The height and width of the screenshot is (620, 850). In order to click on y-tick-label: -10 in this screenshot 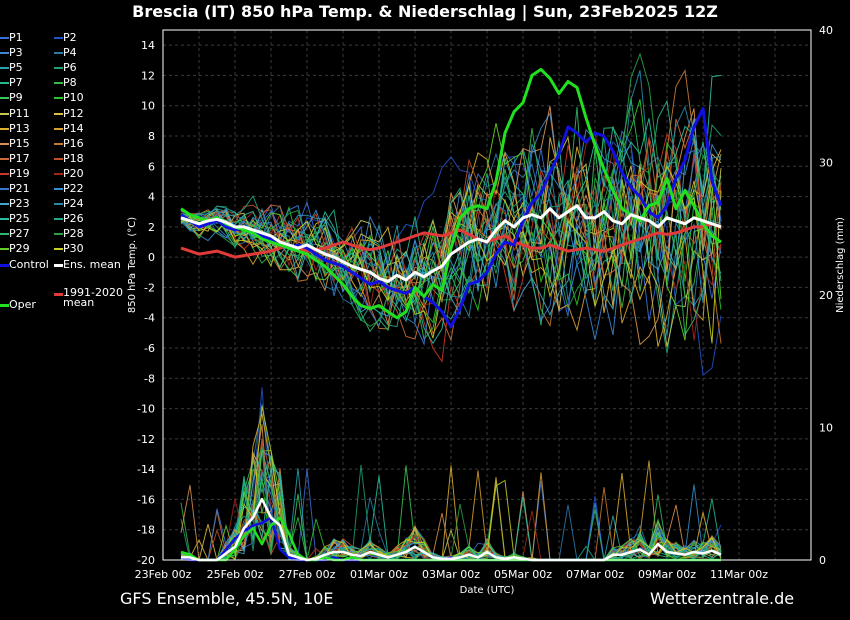, I will do `click(146, 409)`.